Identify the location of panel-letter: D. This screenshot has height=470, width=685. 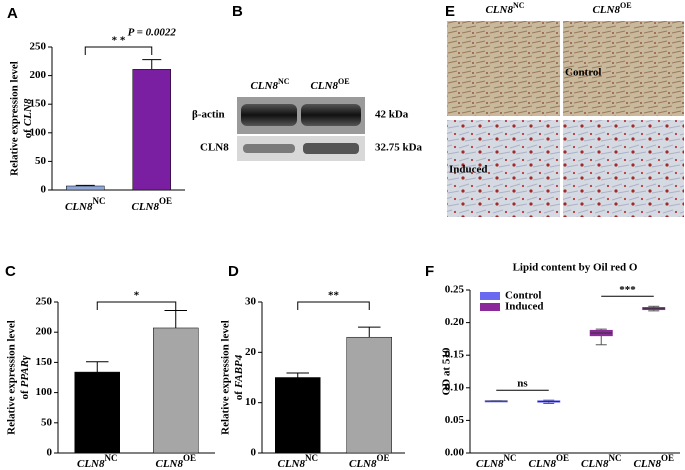
(233, 271).